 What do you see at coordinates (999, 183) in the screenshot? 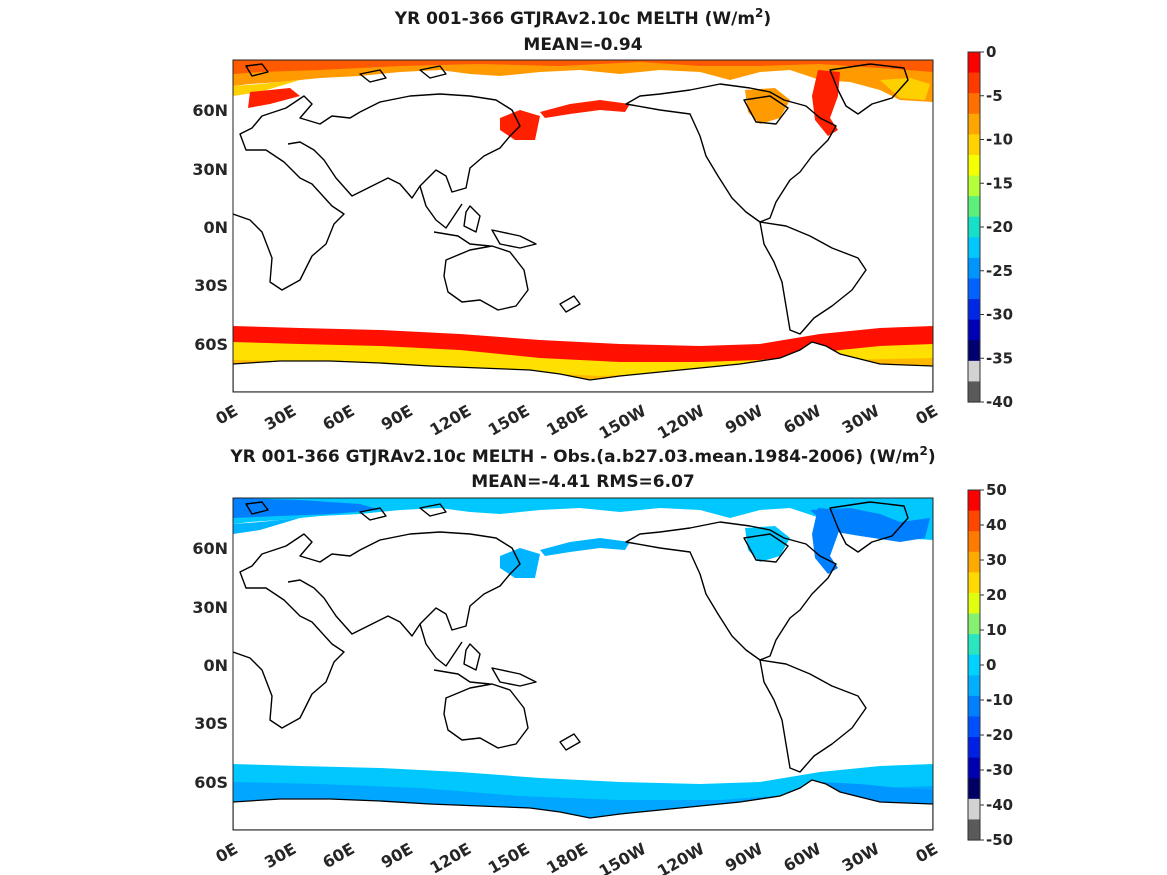
I see `colorbar-tick-label: -15` at bounding box center [999, 183].